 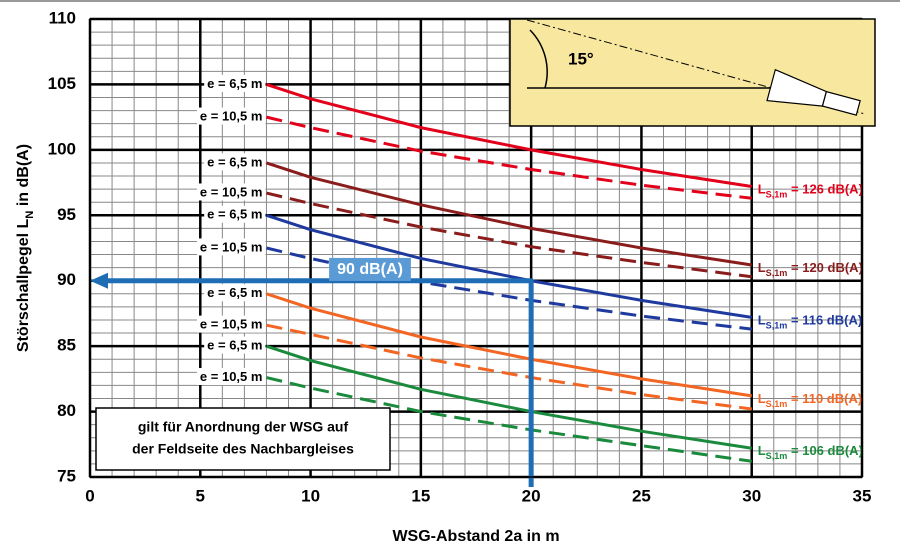 What do you see at coordinates (66, 214) in the screenshot?
I see `y-tick-label: 95` at bounding box center [66, 214].